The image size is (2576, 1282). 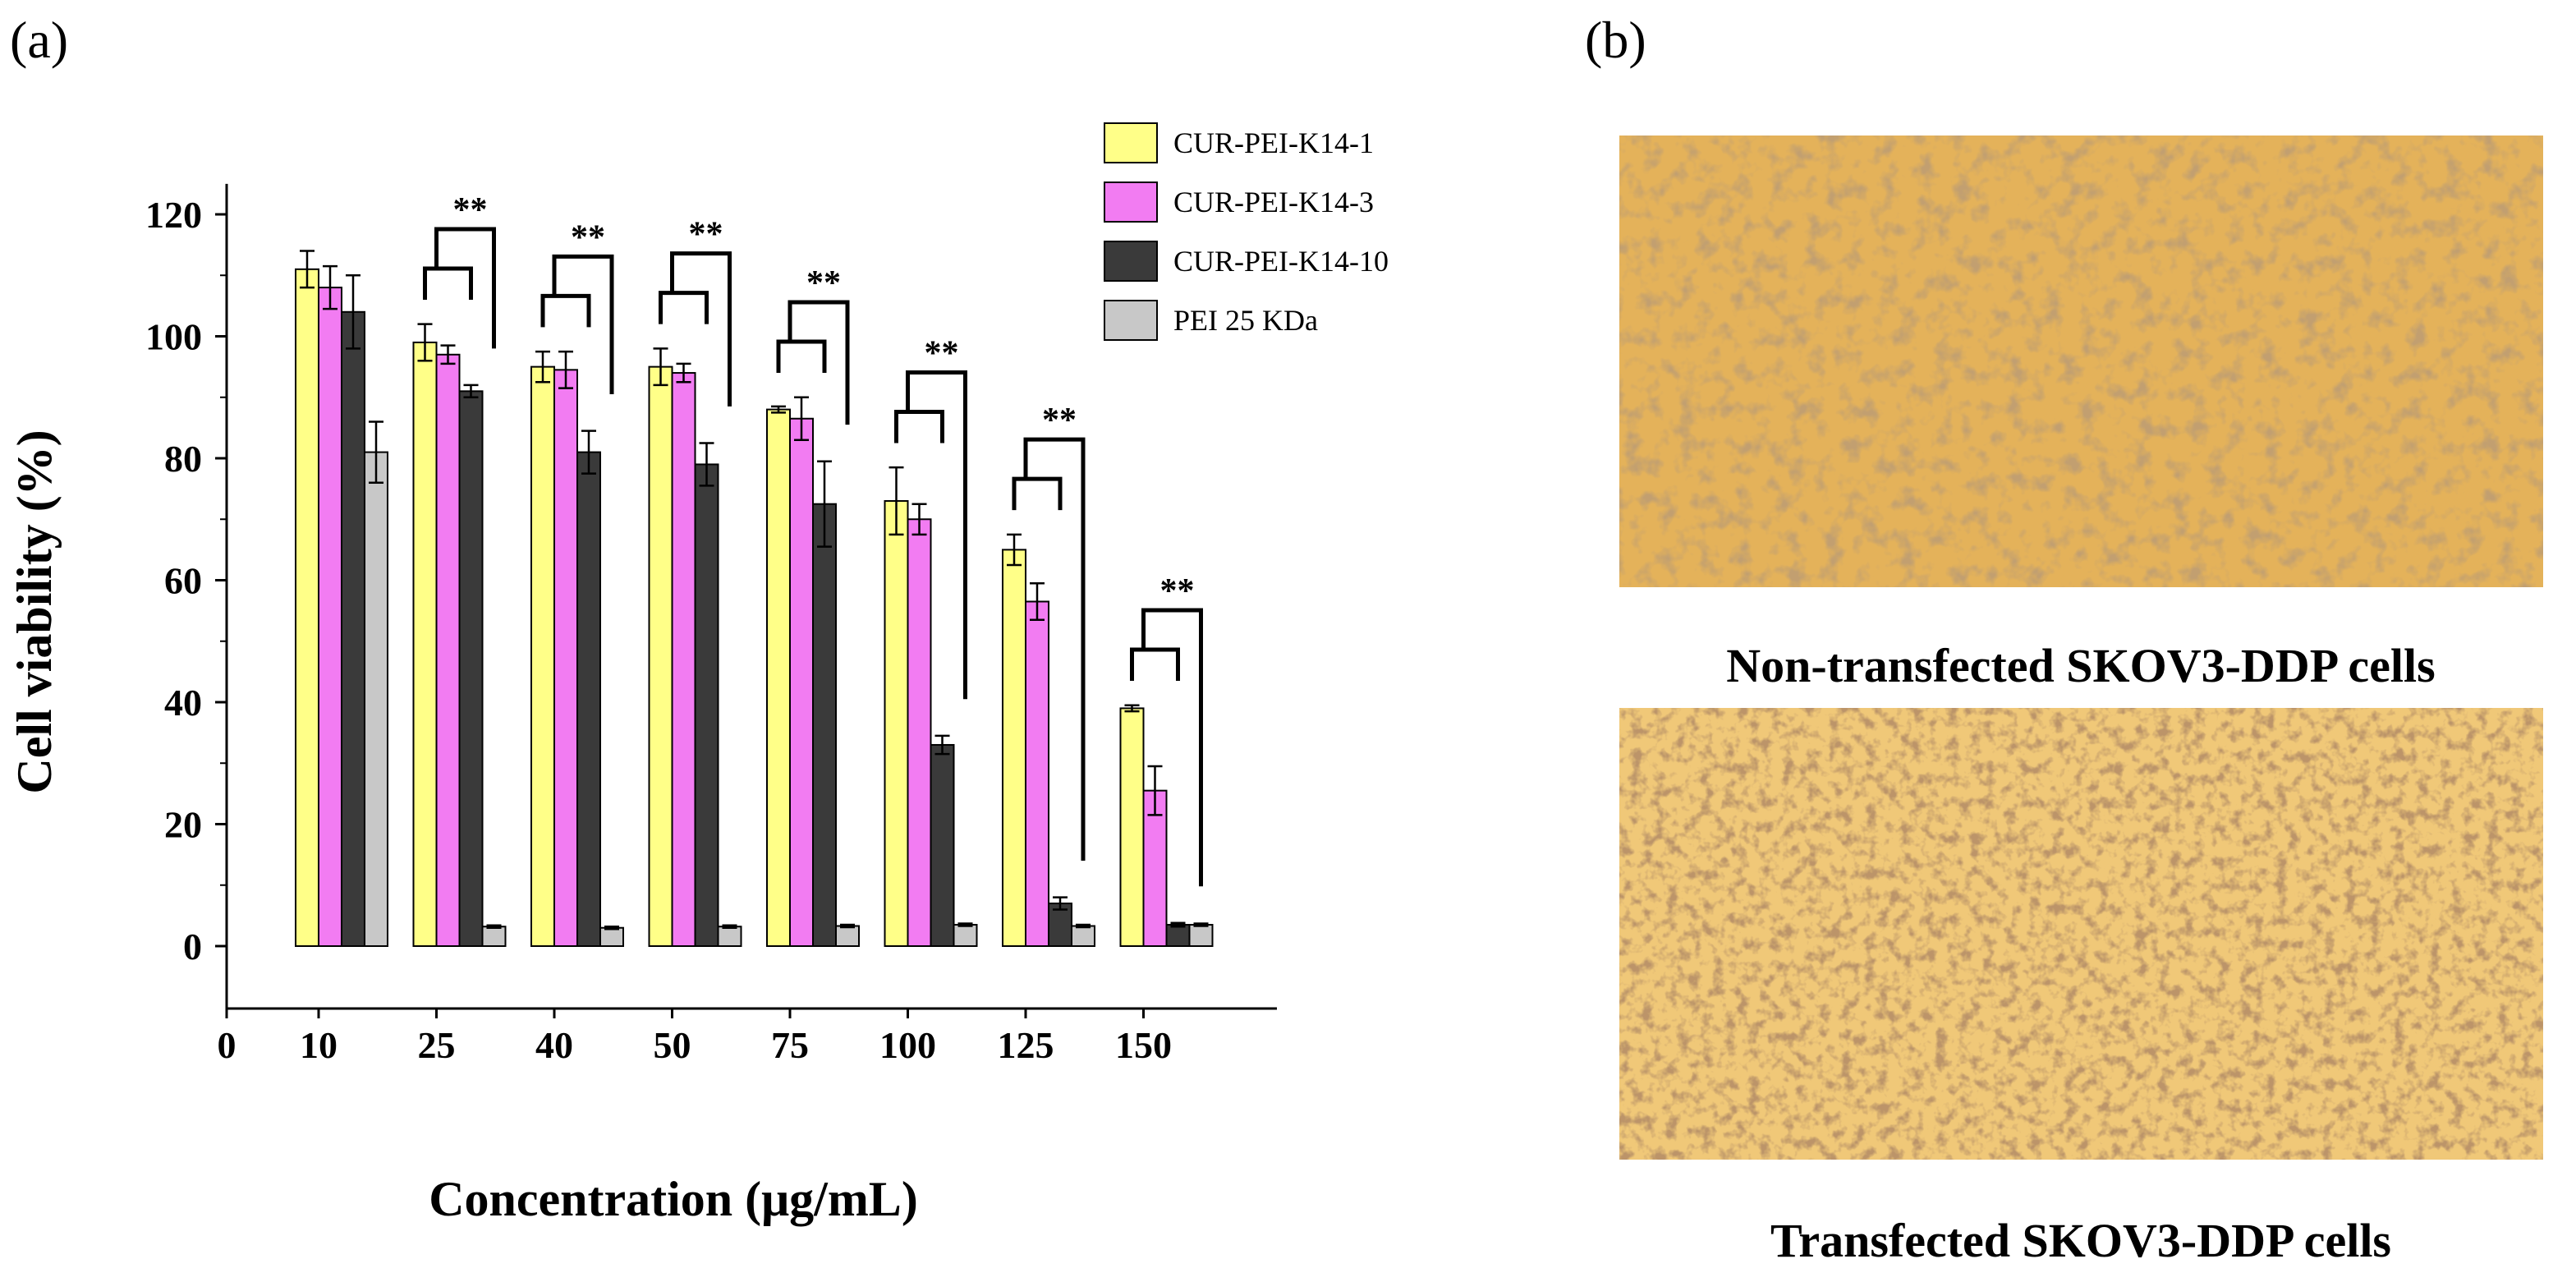 What do you see at coordinates (173, 337) in the screenshot?
I see `y-tick-label: 100` at bounding box center [173, 337].